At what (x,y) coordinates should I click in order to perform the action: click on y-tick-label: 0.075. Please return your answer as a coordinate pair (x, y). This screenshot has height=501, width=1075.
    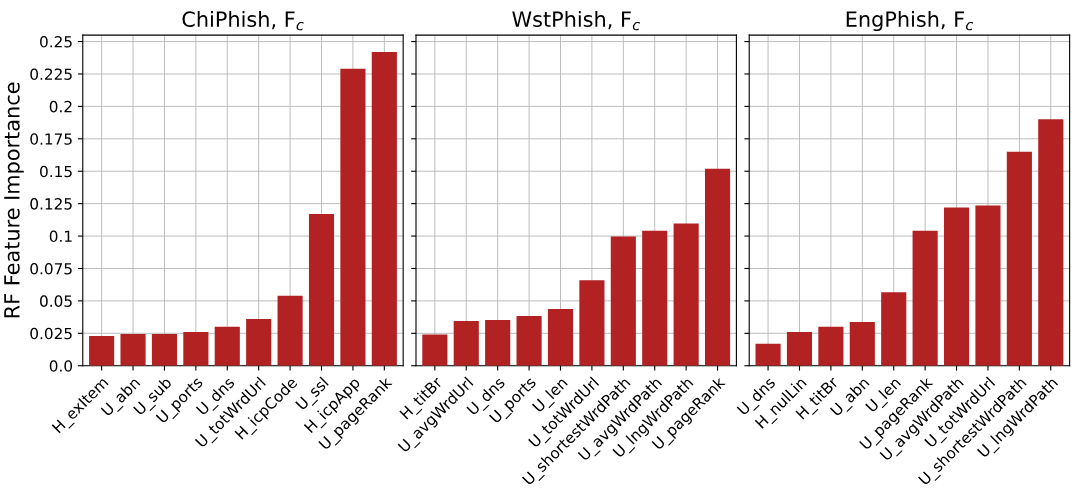
    Looking at the image, I should click on (51, 268).